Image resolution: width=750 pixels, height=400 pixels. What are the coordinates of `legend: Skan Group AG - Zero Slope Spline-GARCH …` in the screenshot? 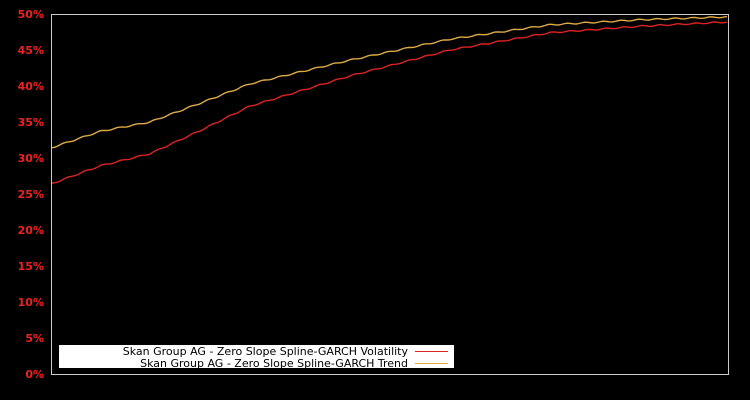 It's located at (256, 357).